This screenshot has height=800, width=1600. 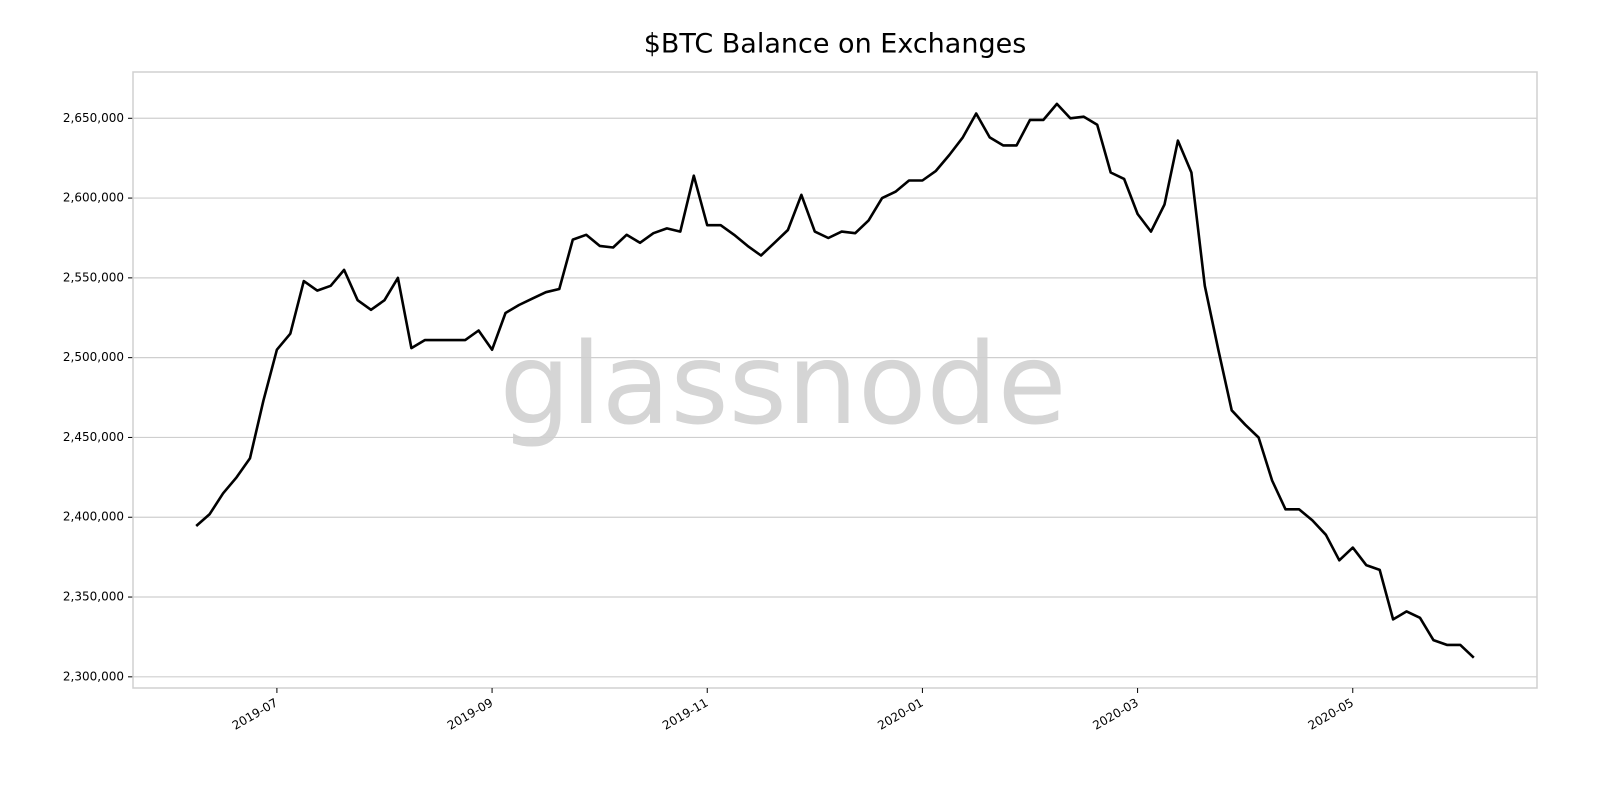 What do you see at coordinates (470, 714) in the screenshot?
I see `x-tick-label: 2019-09` at bounding box center [470, 714].